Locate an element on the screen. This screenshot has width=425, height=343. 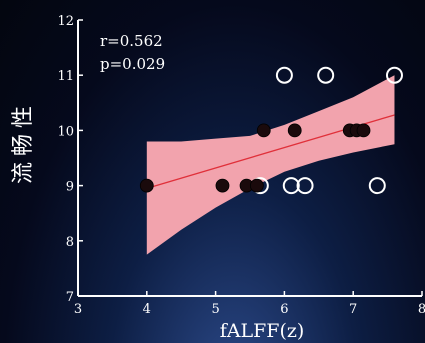
y-axis-title-text: 流畅性 is located at coordinates (23, 142).